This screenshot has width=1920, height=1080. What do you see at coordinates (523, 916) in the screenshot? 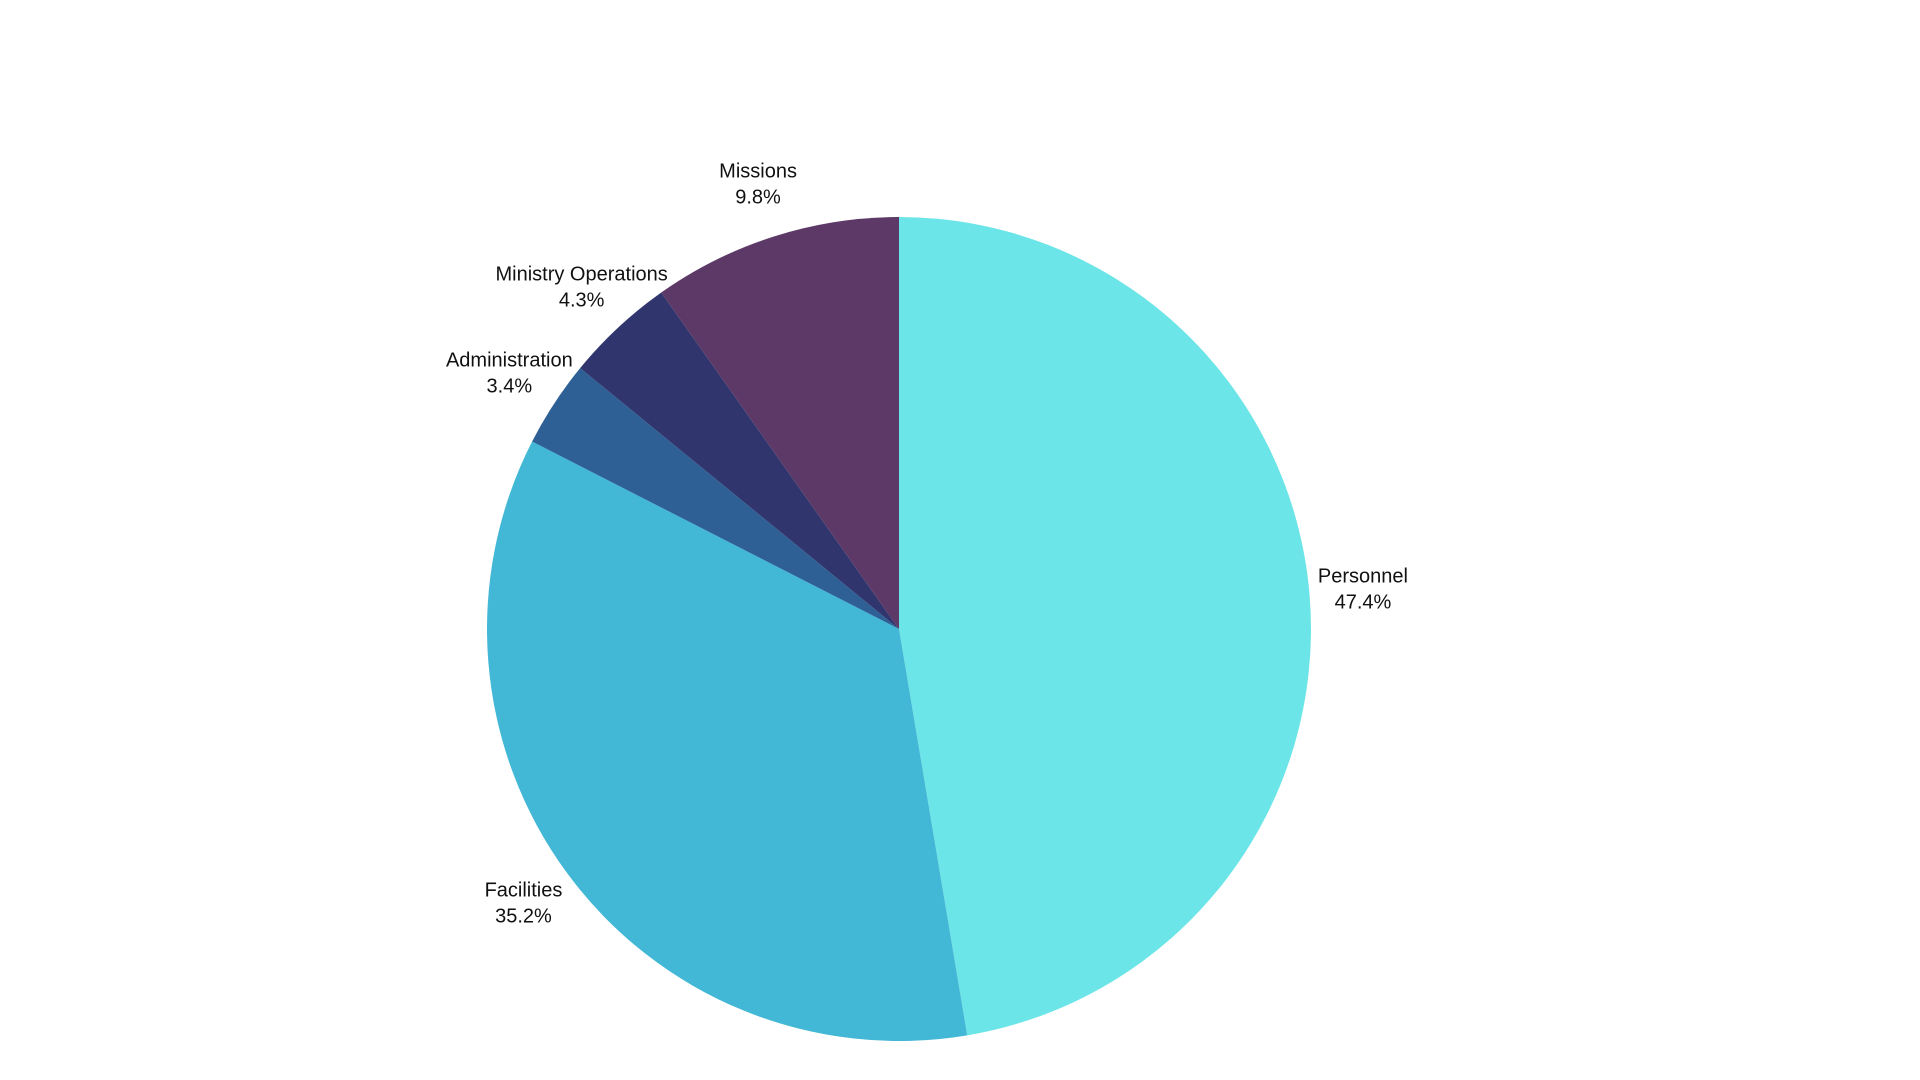
I see `slice-value-label: 35.2%` at bounding box center [523, 916].